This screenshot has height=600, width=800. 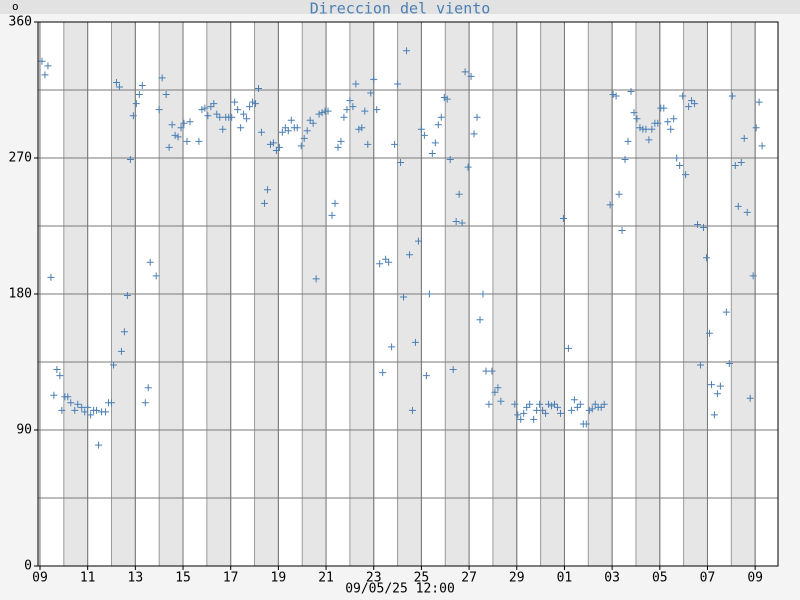 I want to click on x-tick-label: 03, so click(x=612, y=578).